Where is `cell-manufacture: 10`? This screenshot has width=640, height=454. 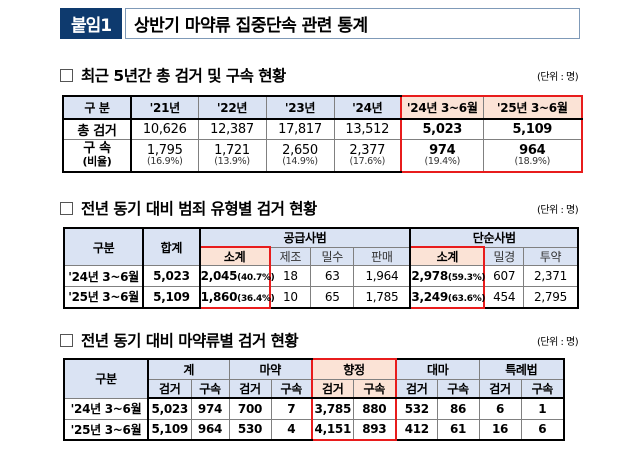 cell-manufacture: 10 is located at coordinates (290, 297).